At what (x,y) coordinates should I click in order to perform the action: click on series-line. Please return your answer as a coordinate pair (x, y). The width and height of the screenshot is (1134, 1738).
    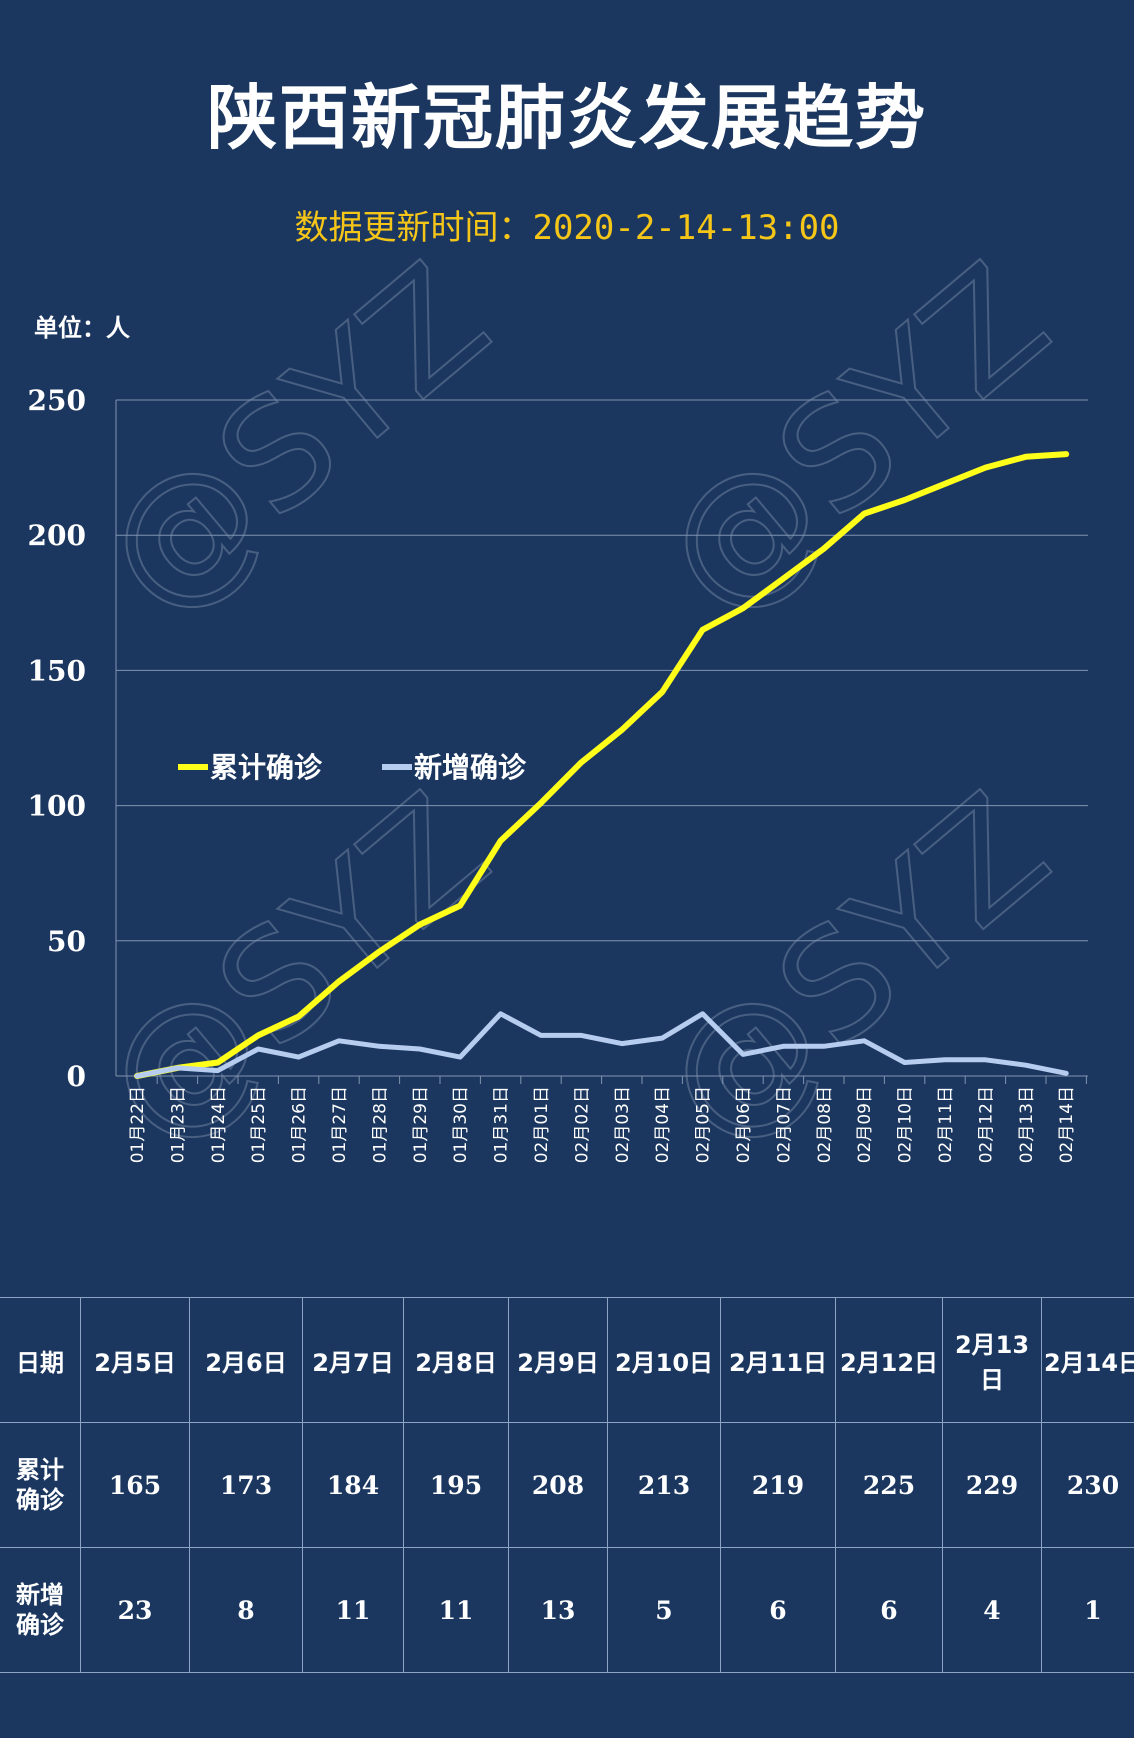
    Looking at the image, I should click on (601, 1045).